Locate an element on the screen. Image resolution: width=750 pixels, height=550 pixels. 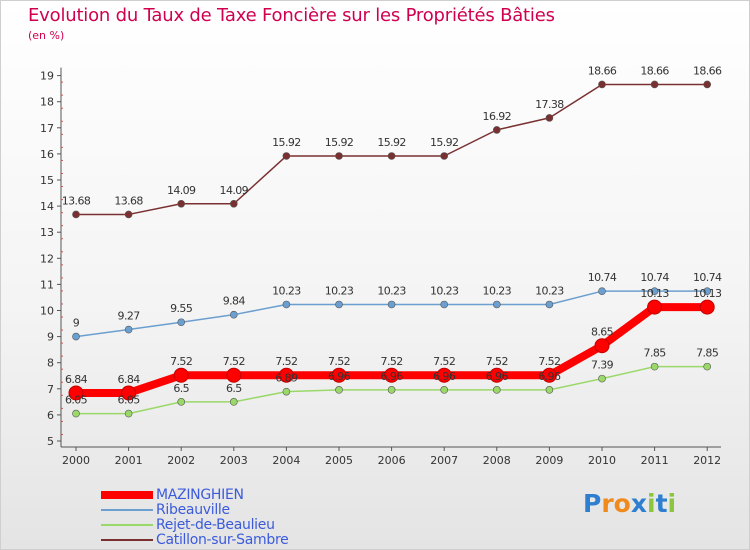
data-label: 10.74 is located at coordinates (707, 277).